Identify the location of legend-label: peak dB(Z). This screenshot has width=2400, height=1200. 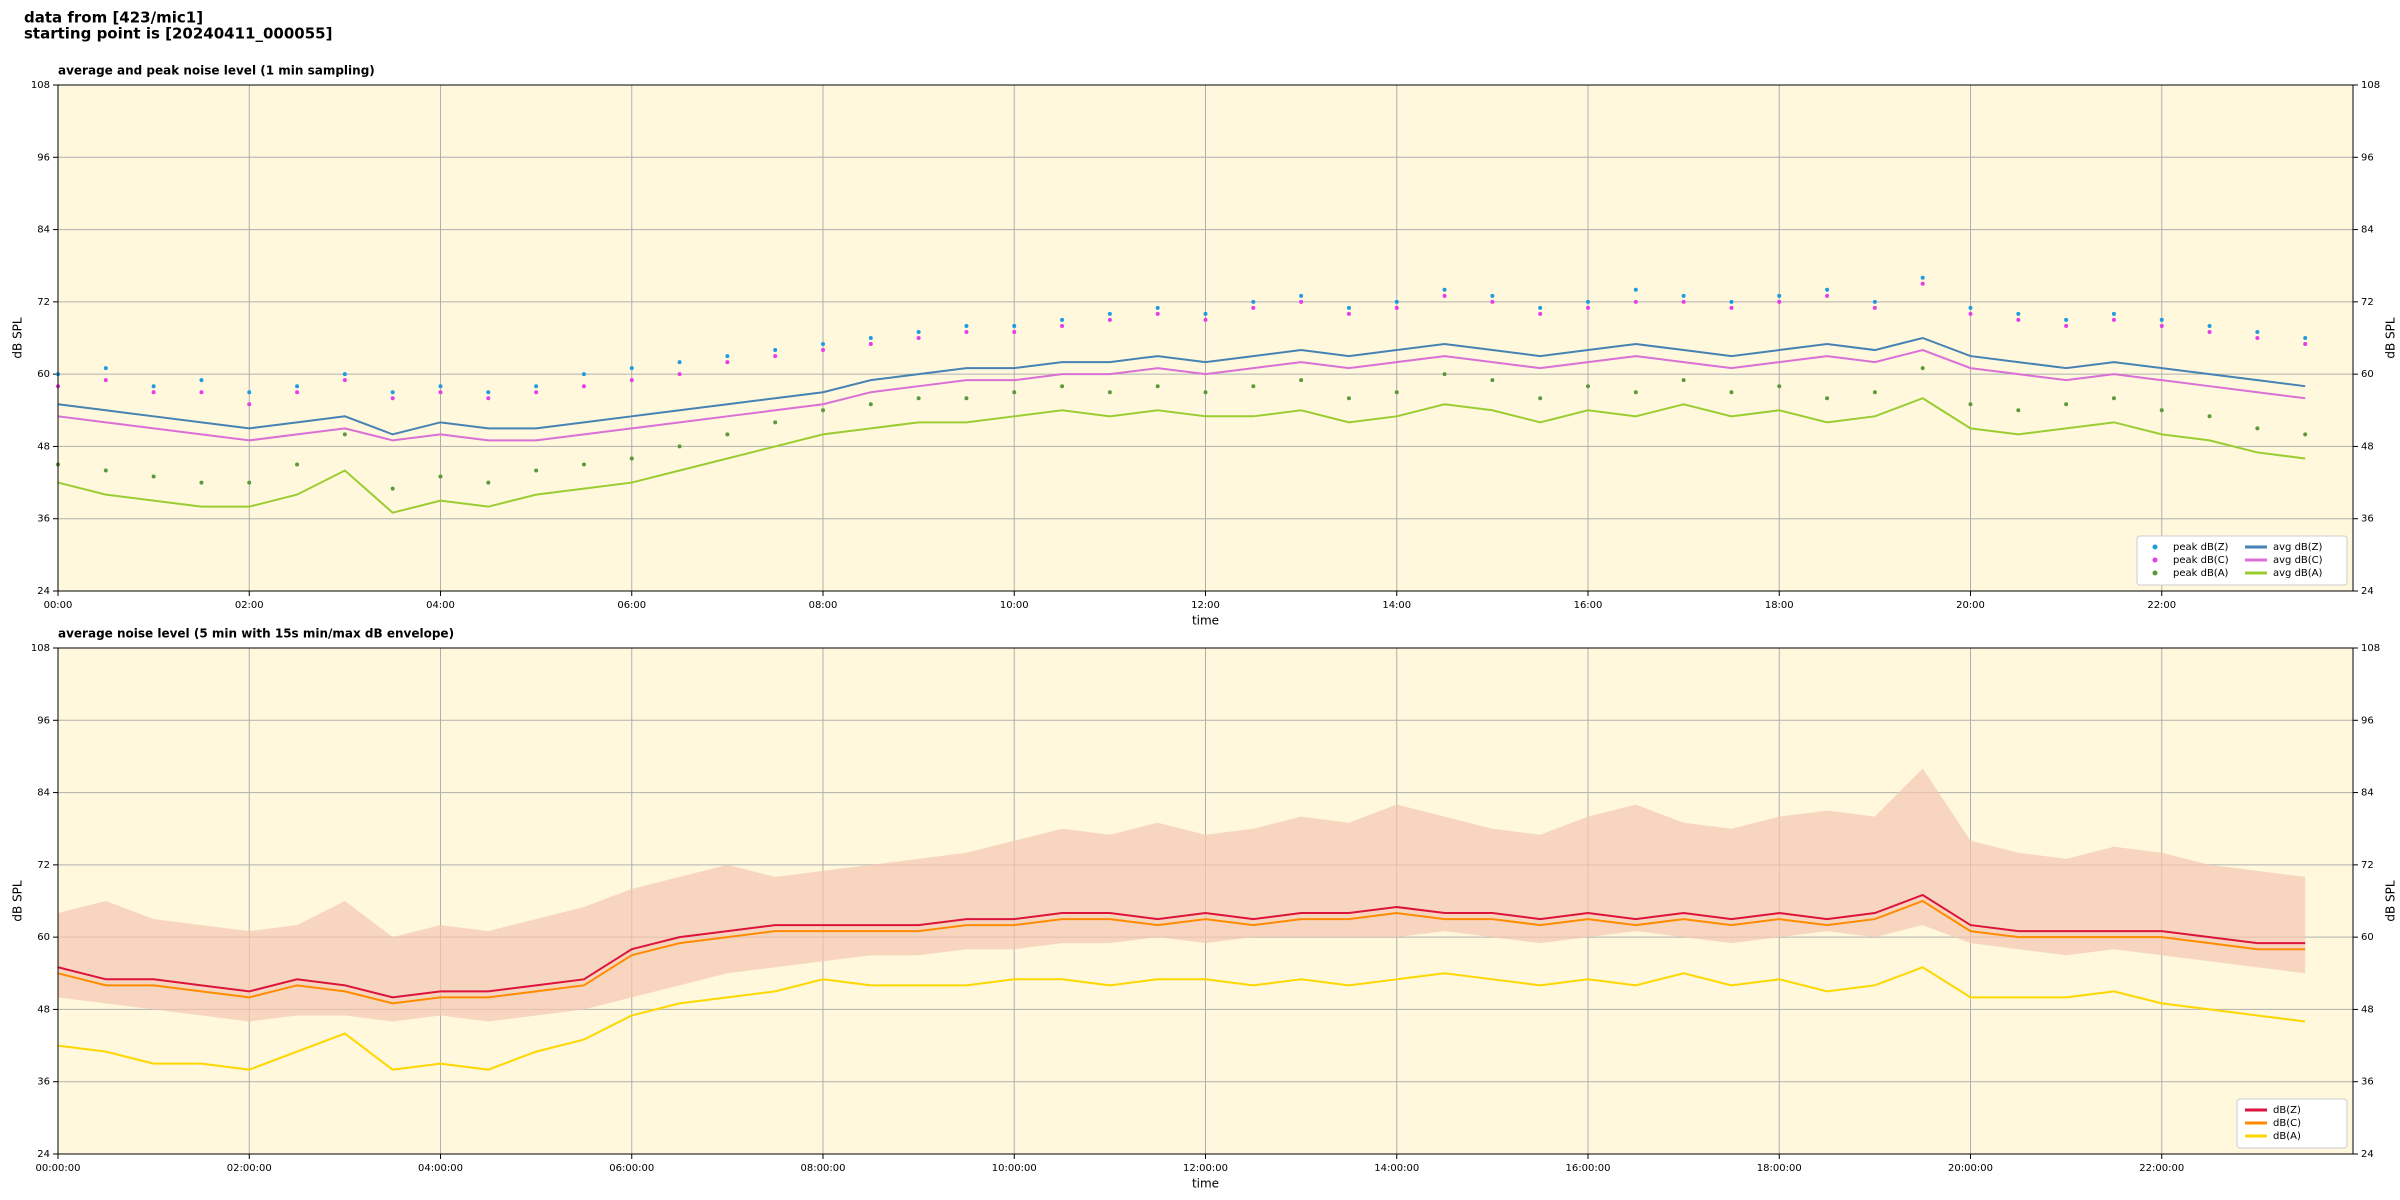
(2201, 547).